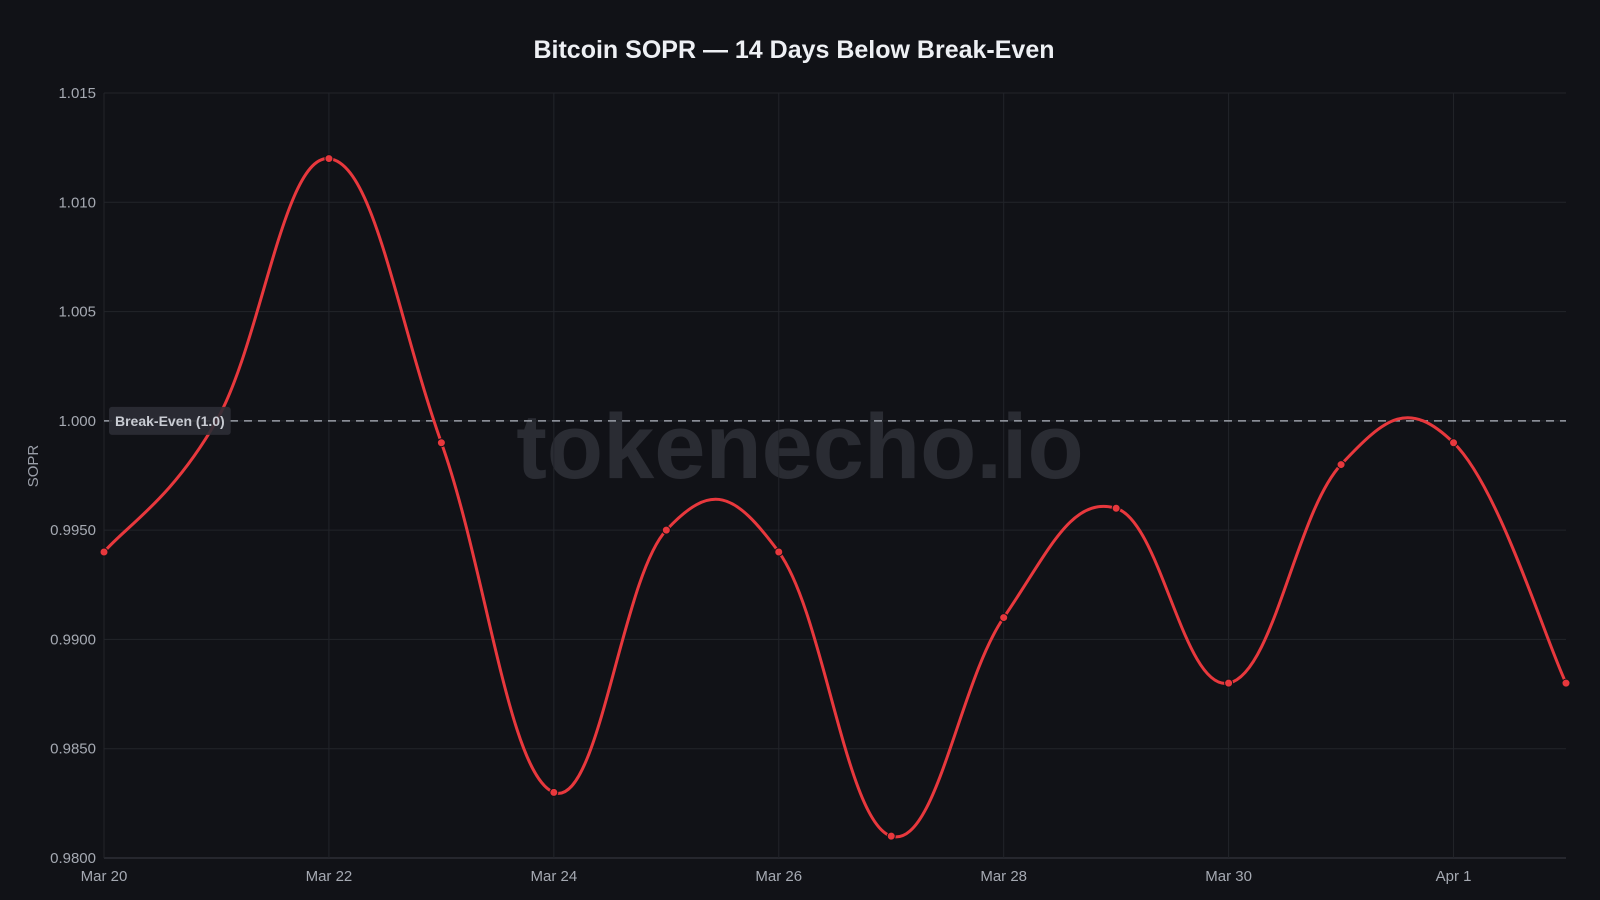  What do you see at coordinates (1228, 876) in the screenshot?
I see `x-tick-label: Mar 30` at bounding box center [1228, 876].